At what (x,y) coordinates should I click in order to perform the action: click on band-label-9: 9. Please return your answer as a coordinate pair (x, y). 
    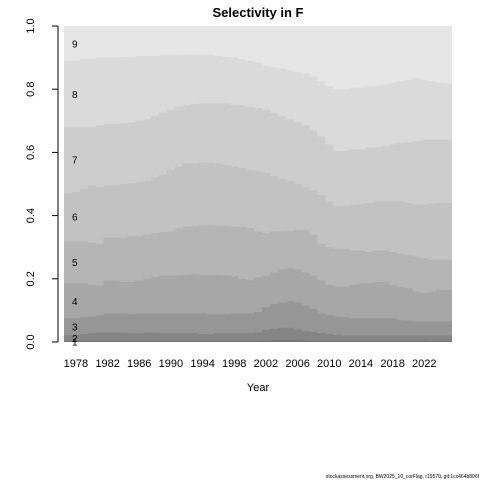
    Looking at the image, I should click on (75, 44).